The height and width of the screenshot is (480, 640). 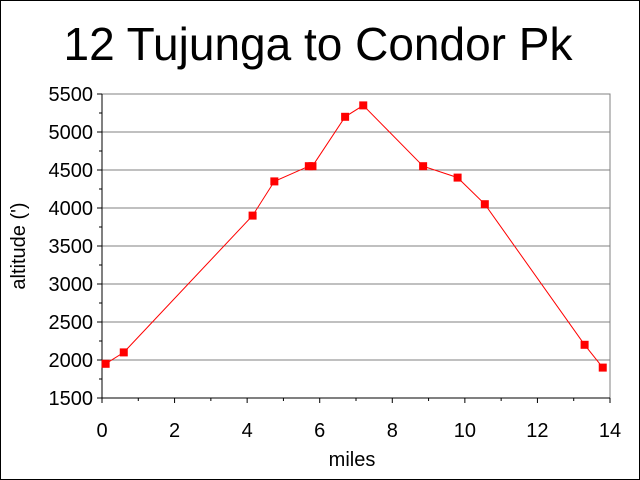 What do you see at coordinates (465, 431) in the screenshot?
I see `x-tick-label: 10` at bounding box center [465, 431].